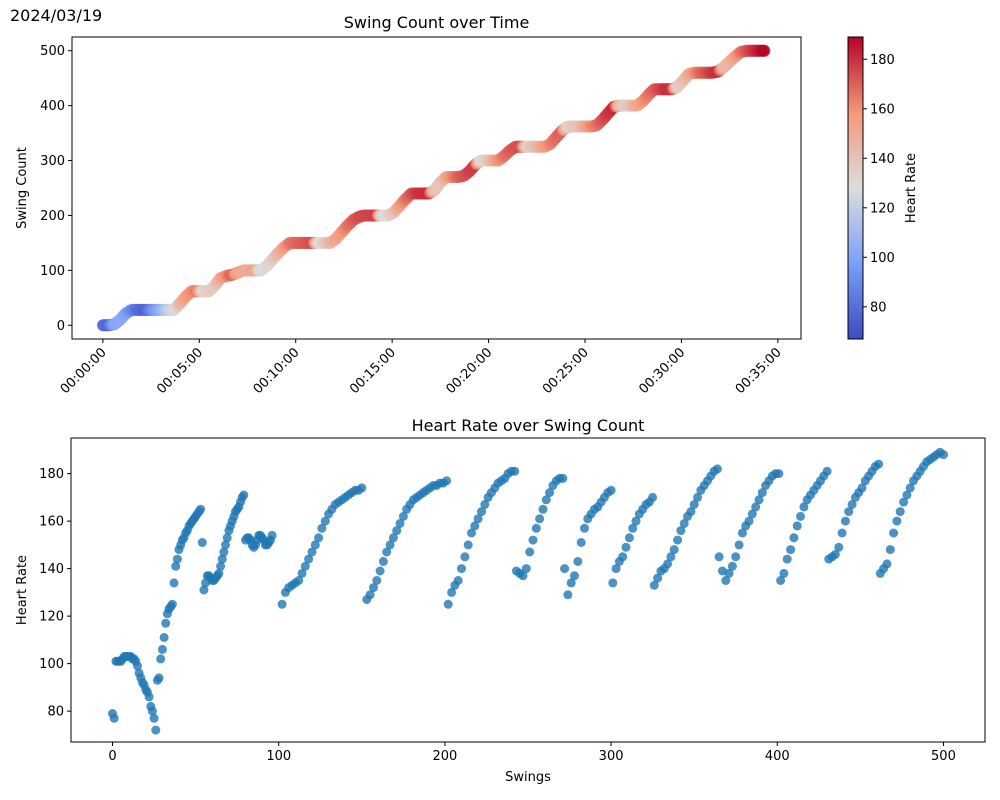 The height and width of the screenshot is (800, 1000). What do you see at coordinates (662, 371) in the screenshot?
I see `chart1-x-tick-label: 00:30:00` at bounding box center [662, 371].